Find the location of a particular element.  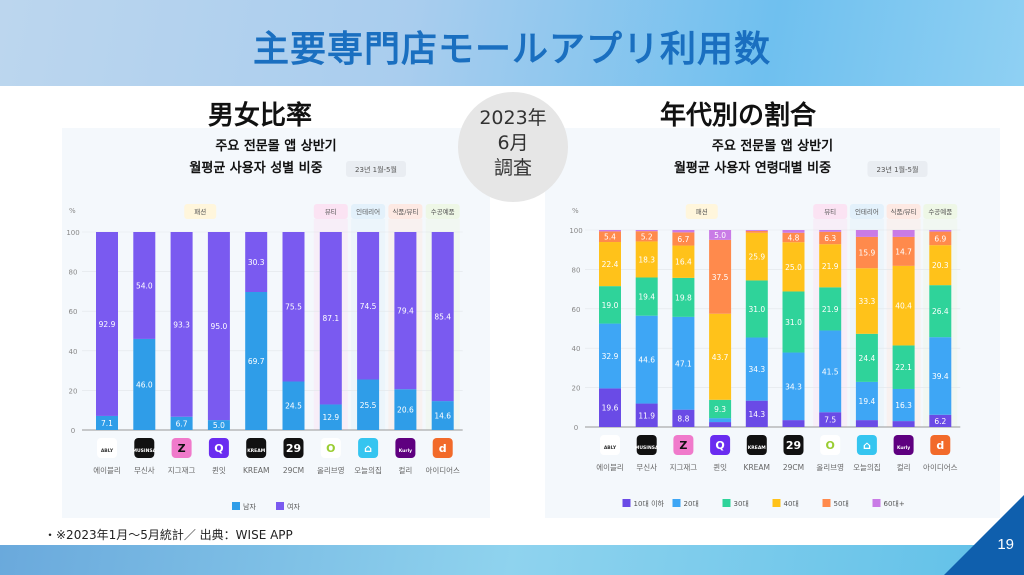

page-number: 19 is located at coordinates (1005, 544).